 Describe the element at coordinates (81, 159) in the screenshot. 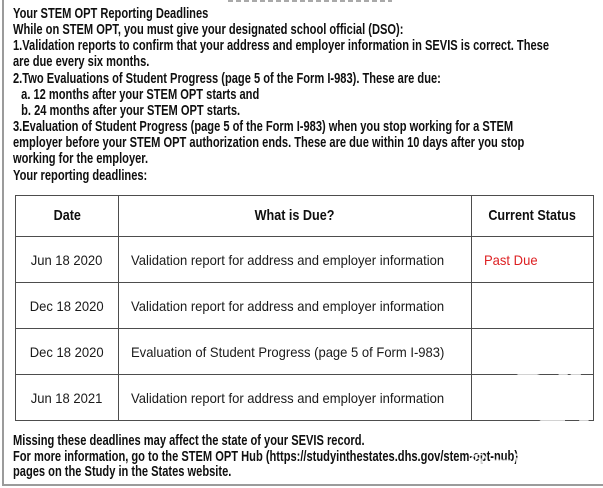

I see `intro-line: working for the employer.` at that location.